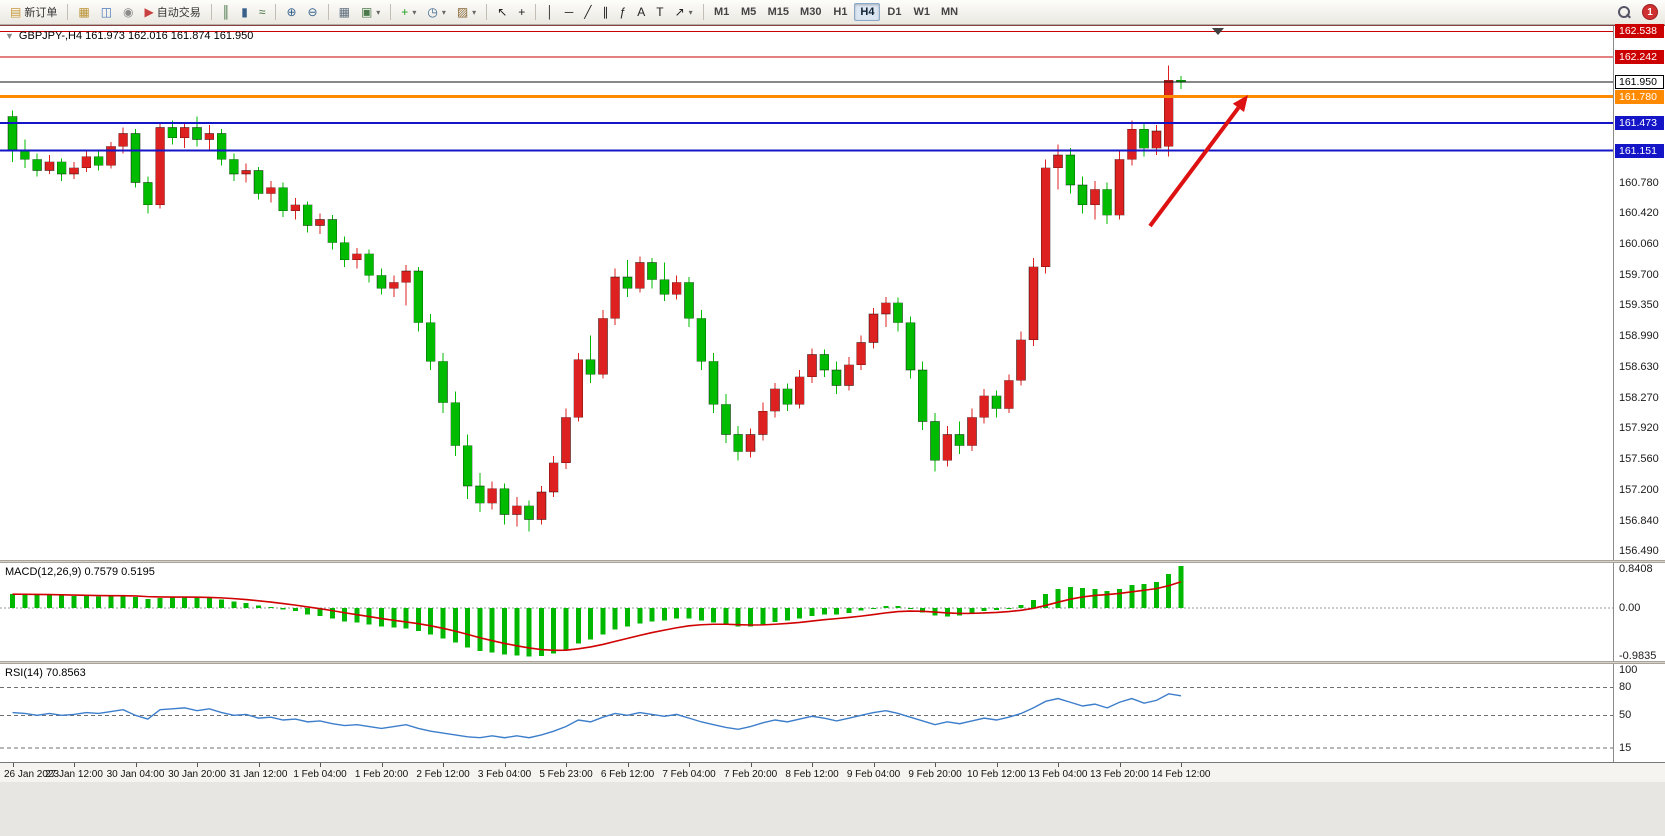  I want to click on trendline-button: ╱, so click(587, 12).